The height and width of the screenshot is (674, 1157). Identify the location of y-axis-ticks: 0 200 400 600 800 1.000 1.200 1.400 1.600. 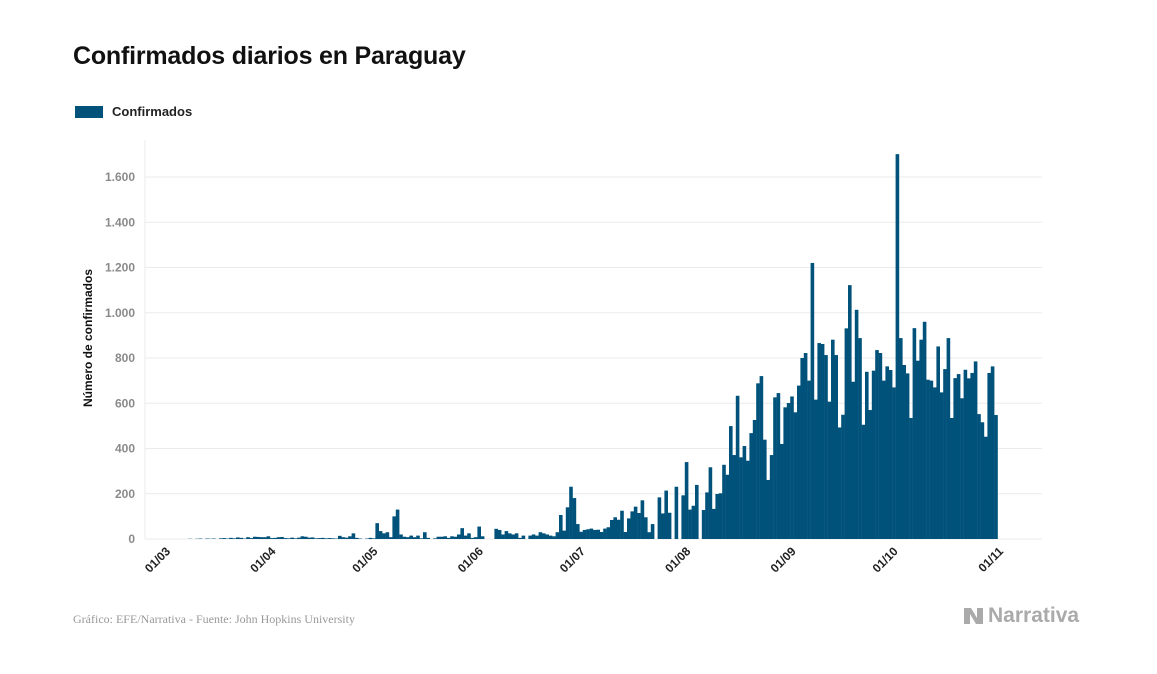
(120, 358).